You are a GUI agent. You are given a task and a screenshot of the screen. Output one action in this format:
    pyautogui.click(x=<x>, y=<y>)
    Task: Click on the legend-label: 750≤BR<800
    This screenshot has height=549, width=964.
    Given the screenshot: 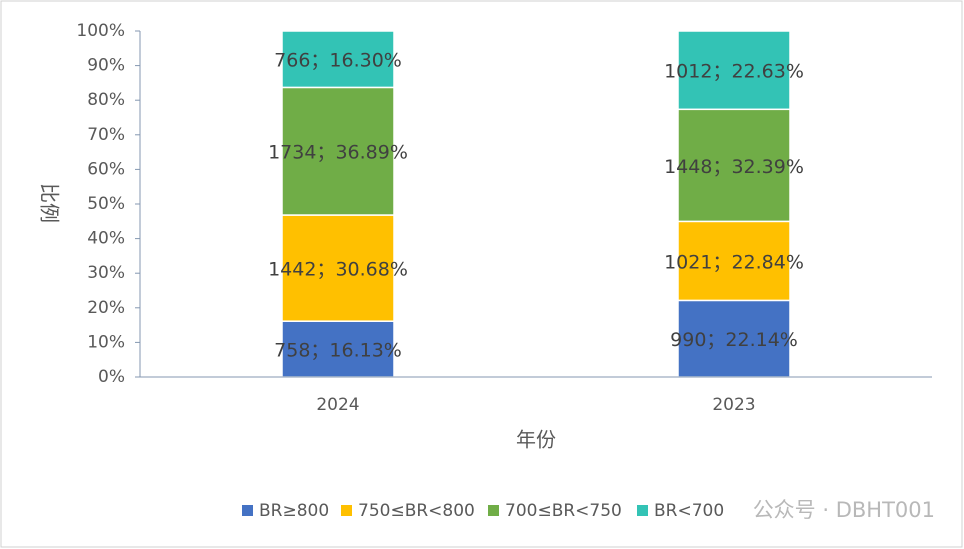 What is the action you would take?
    pyautogui.click(x=416, y=511)
    